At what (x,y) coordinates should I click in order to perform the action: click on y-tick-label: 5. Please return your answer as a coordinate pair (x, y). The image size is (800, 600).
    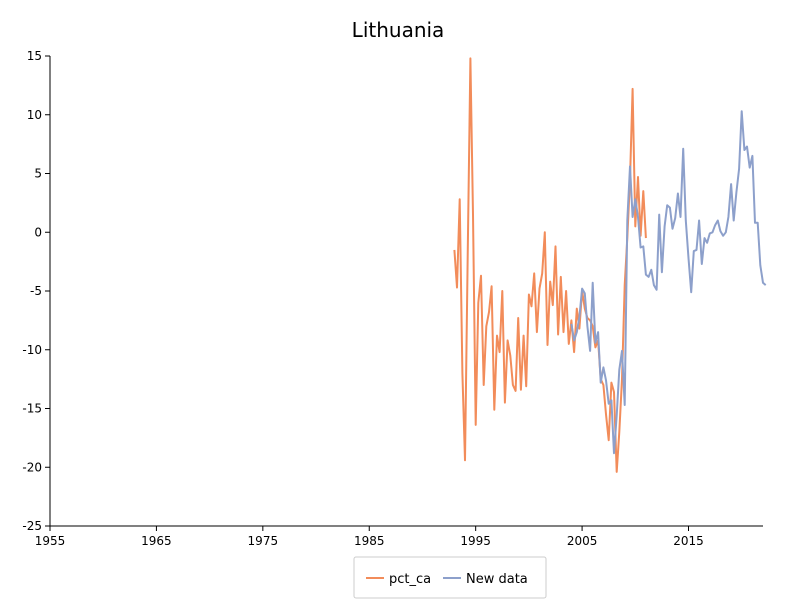
    Looking at the image, I should click on (38, 174).